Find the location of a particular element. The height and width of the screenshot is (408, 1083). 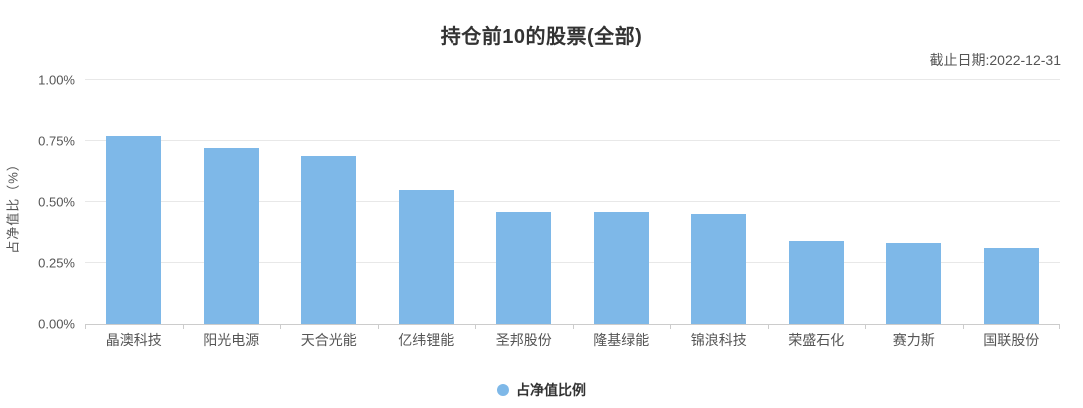

legend-marker-icon is located at coordinates (503, 390).